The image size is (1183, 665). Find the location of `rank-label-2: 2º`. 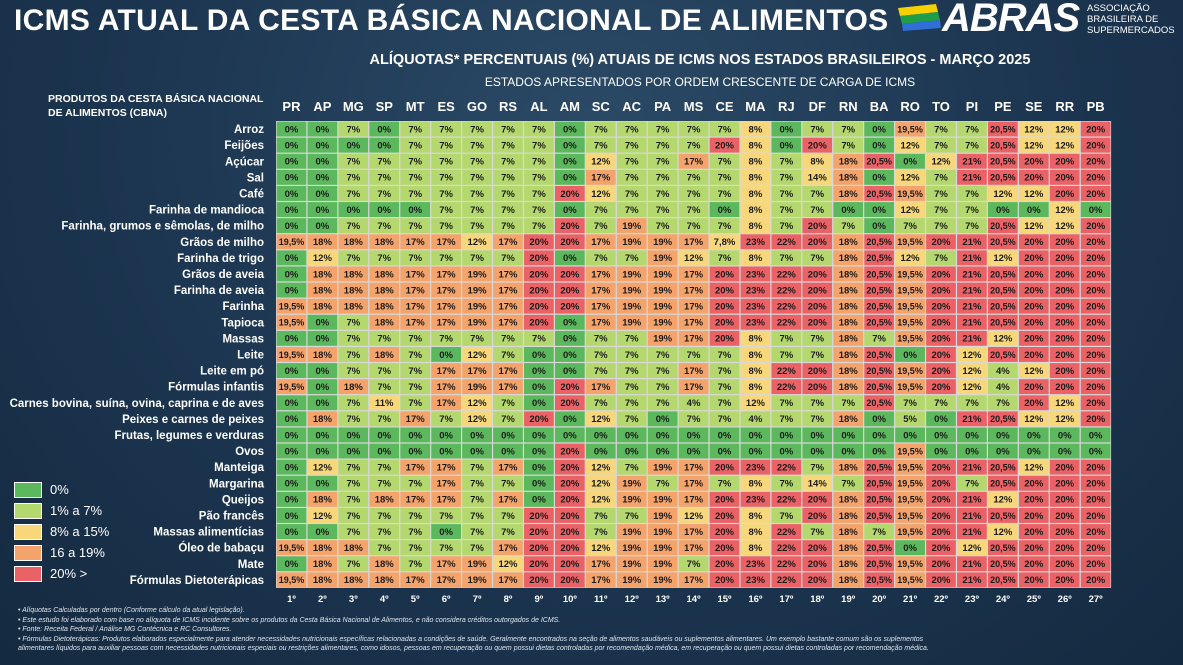

rank-label-2: 2º is located at coordinates (322, 599).